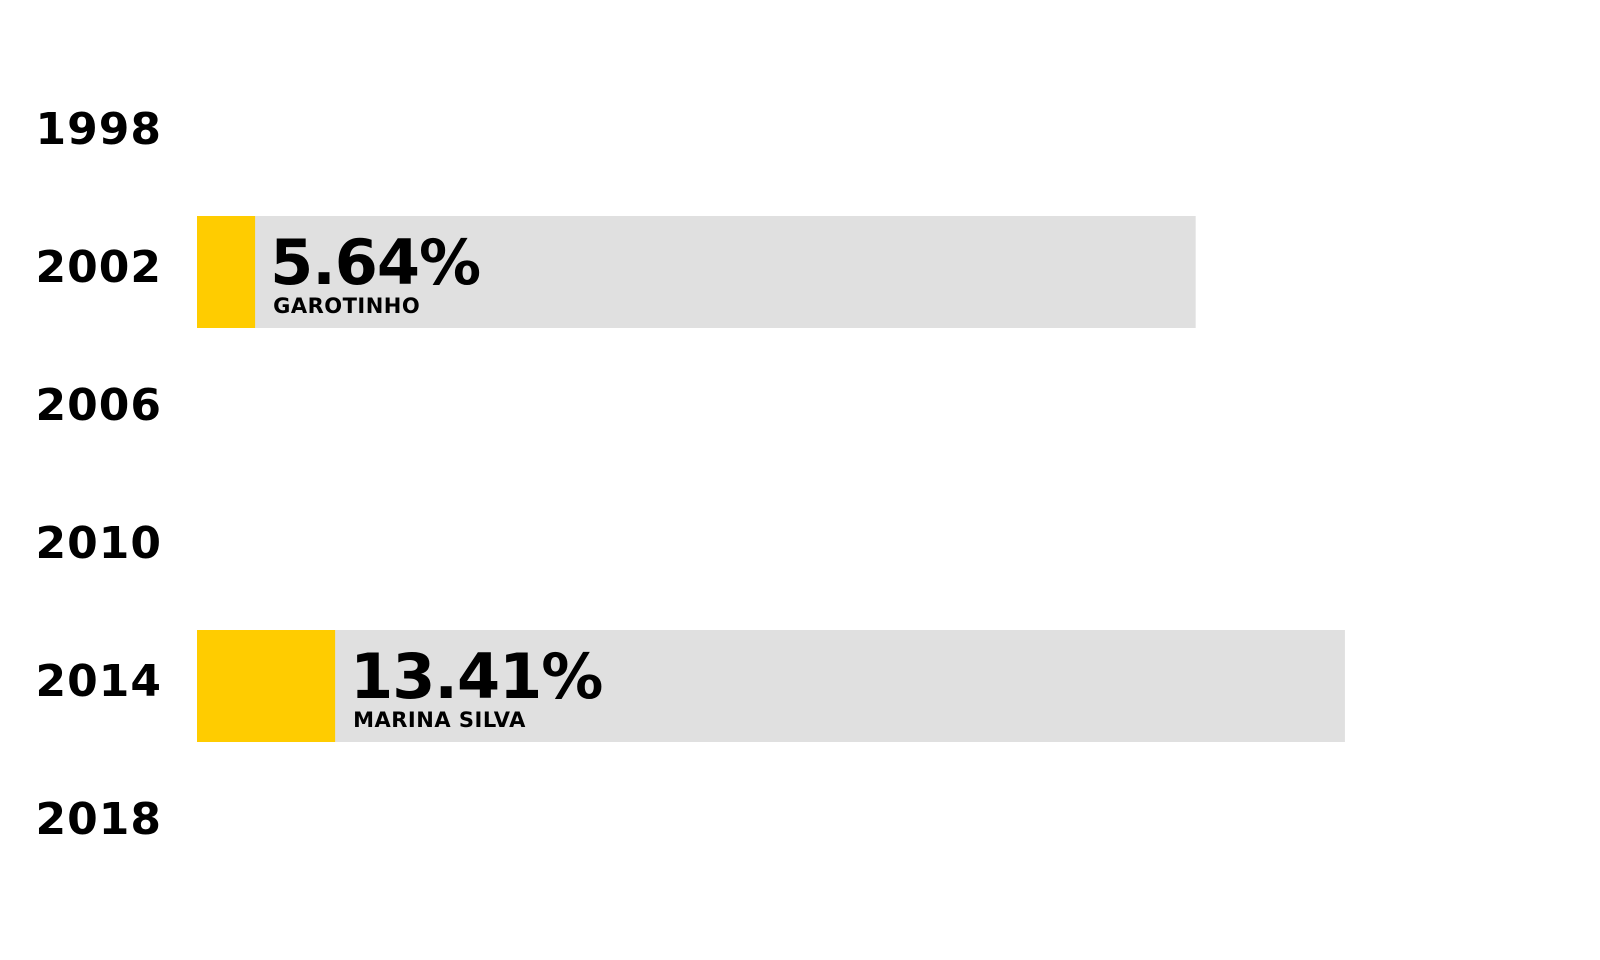 Image resolution: width=1600 pixels, height=960 pixels. What do you see at coordinates (99, 405) in the screenshot?
I see `year-label-2006: 2006` at bounding box center [99, 405].